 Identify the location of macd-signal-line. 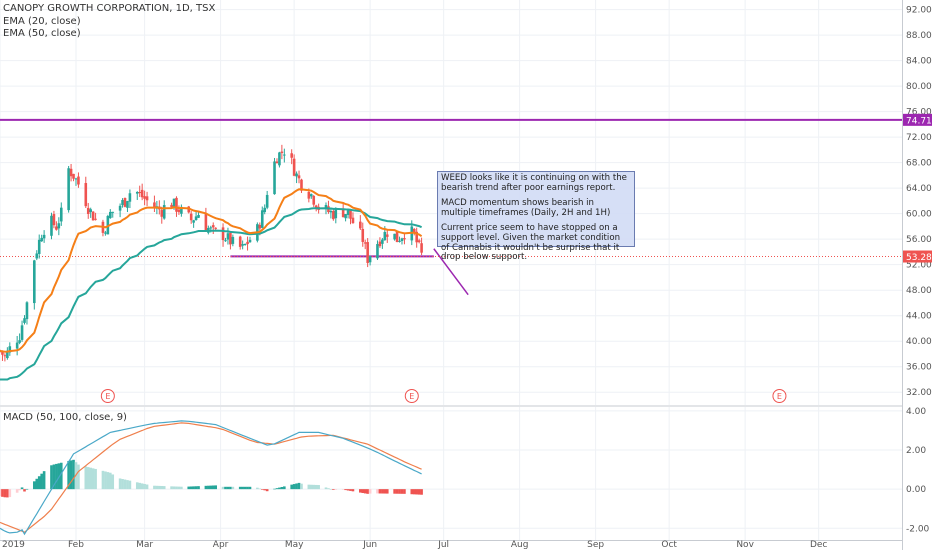
(211, 477).